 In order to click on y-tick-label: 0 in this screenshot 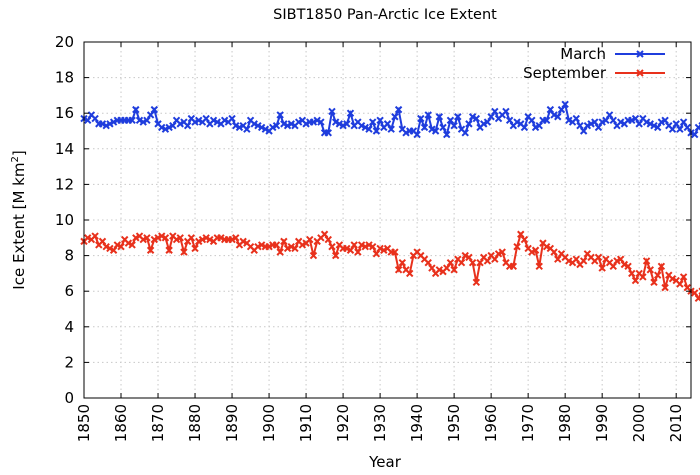, I will do `click(69, 398)`.